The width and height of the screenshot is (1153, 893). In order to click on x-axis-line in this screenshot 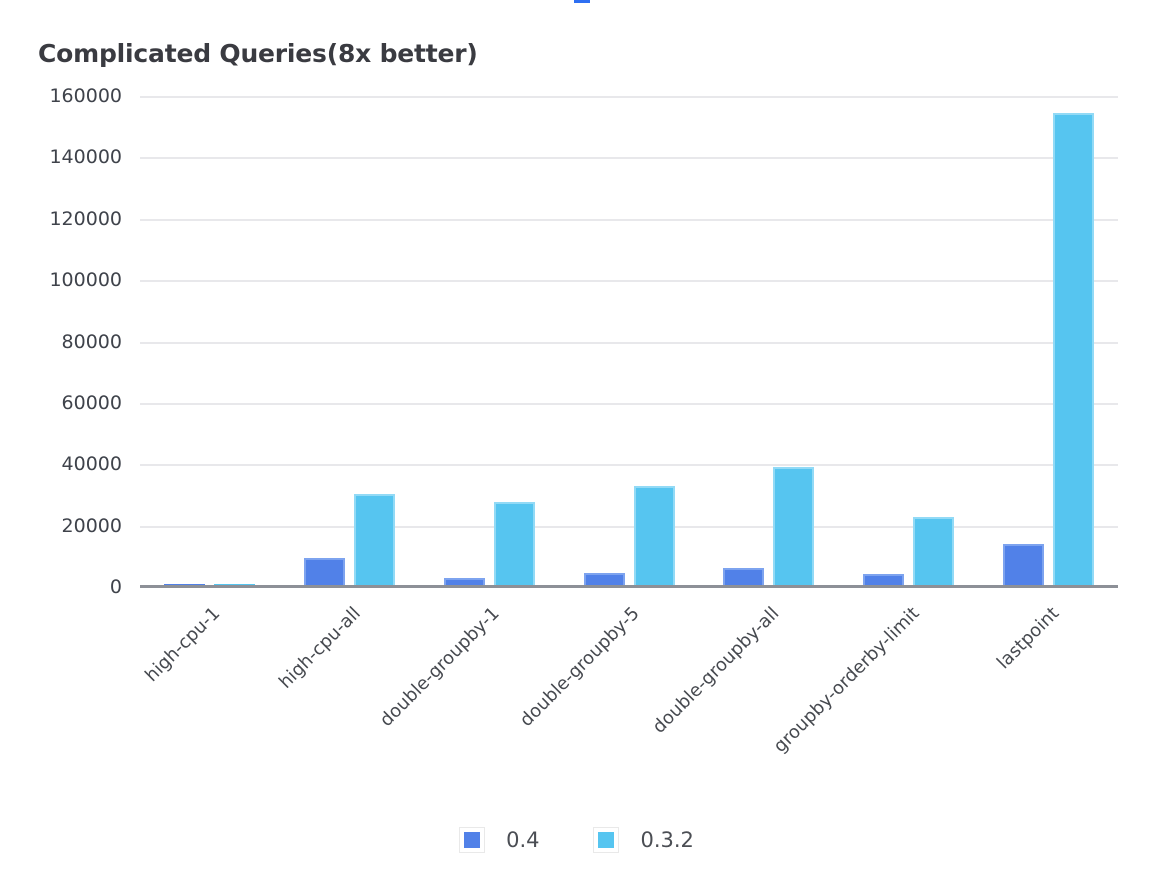, I will do `click(629, 586)`.